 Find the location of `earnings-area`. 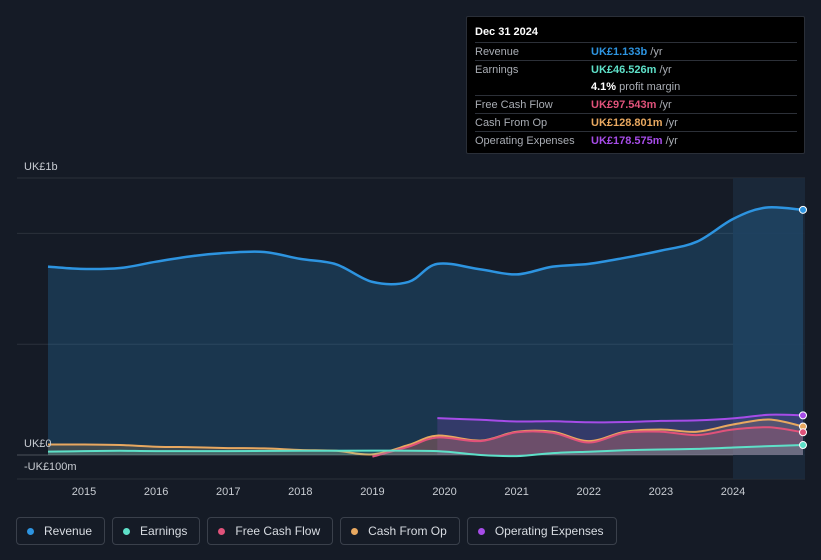

earnings-area is located at coordinates (425, 451).